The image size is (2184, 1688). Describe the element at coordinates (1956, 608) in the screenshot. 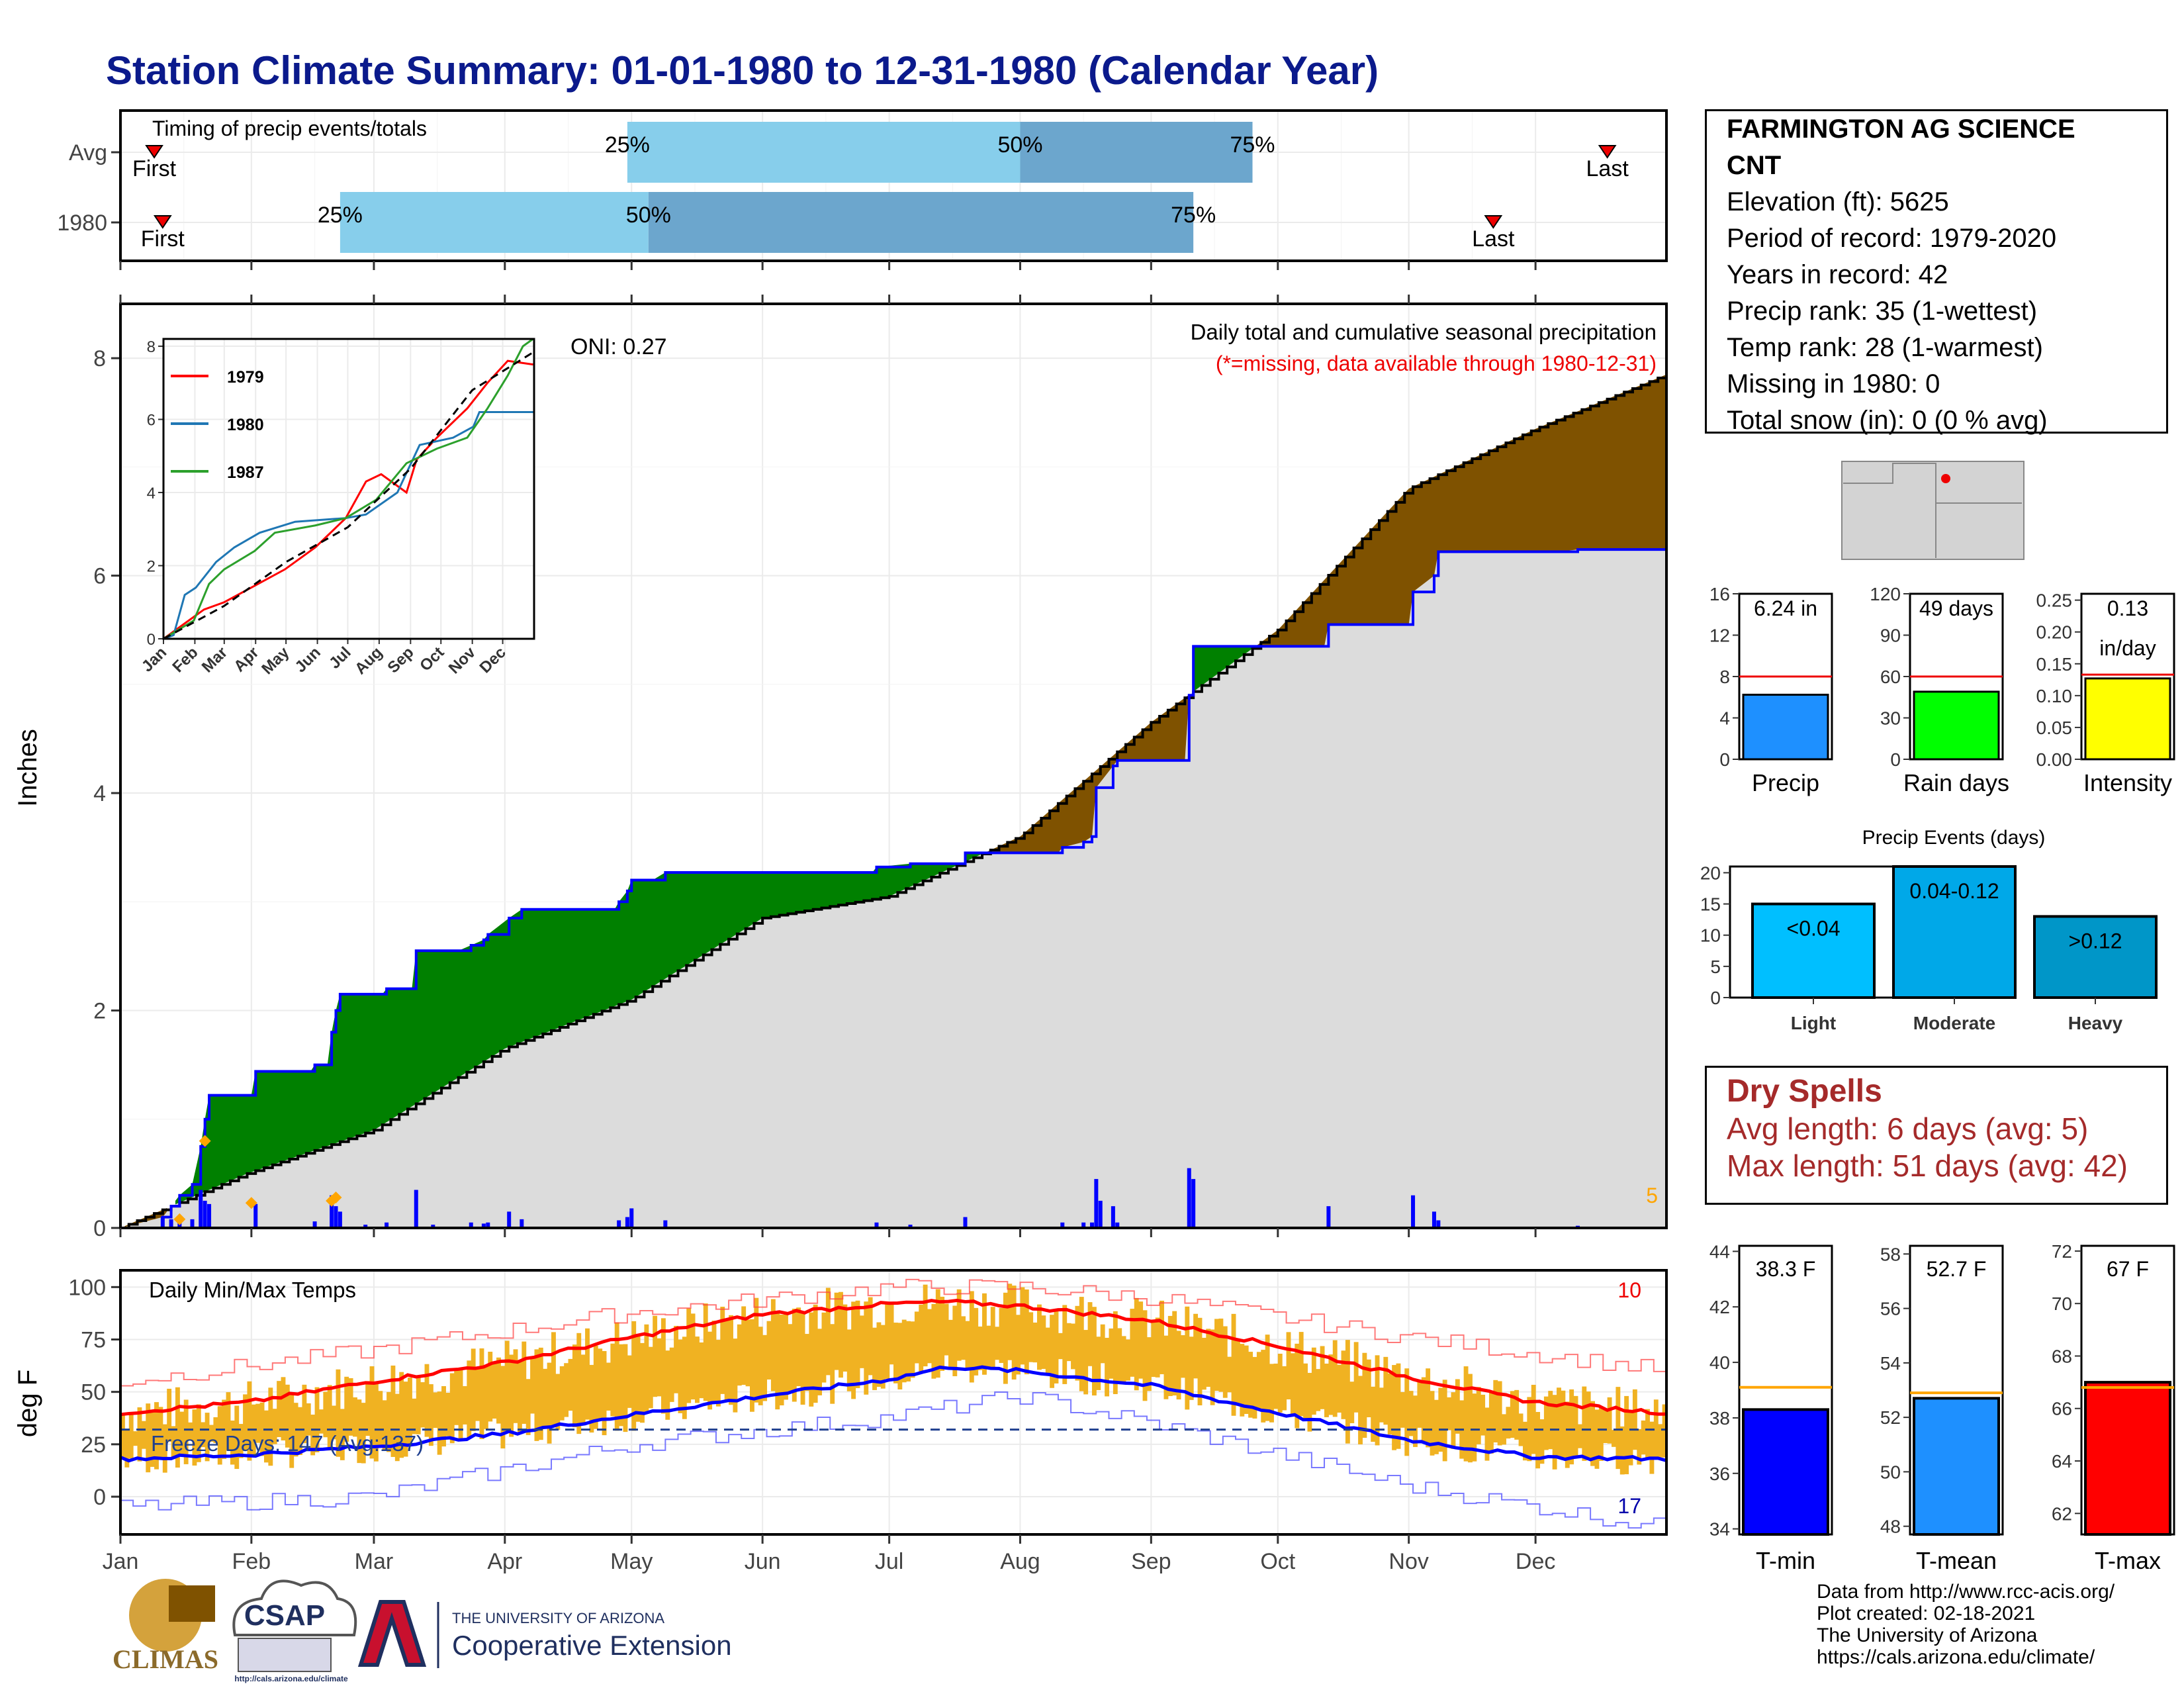

I see `rank-value-label: 49 days` at that location.